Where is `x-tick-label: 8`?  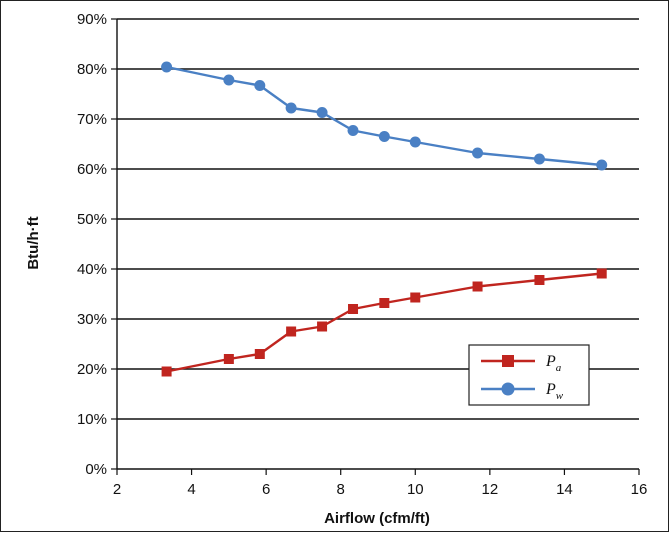 x-tick-label: 8 is located at coordinates (341, 489).